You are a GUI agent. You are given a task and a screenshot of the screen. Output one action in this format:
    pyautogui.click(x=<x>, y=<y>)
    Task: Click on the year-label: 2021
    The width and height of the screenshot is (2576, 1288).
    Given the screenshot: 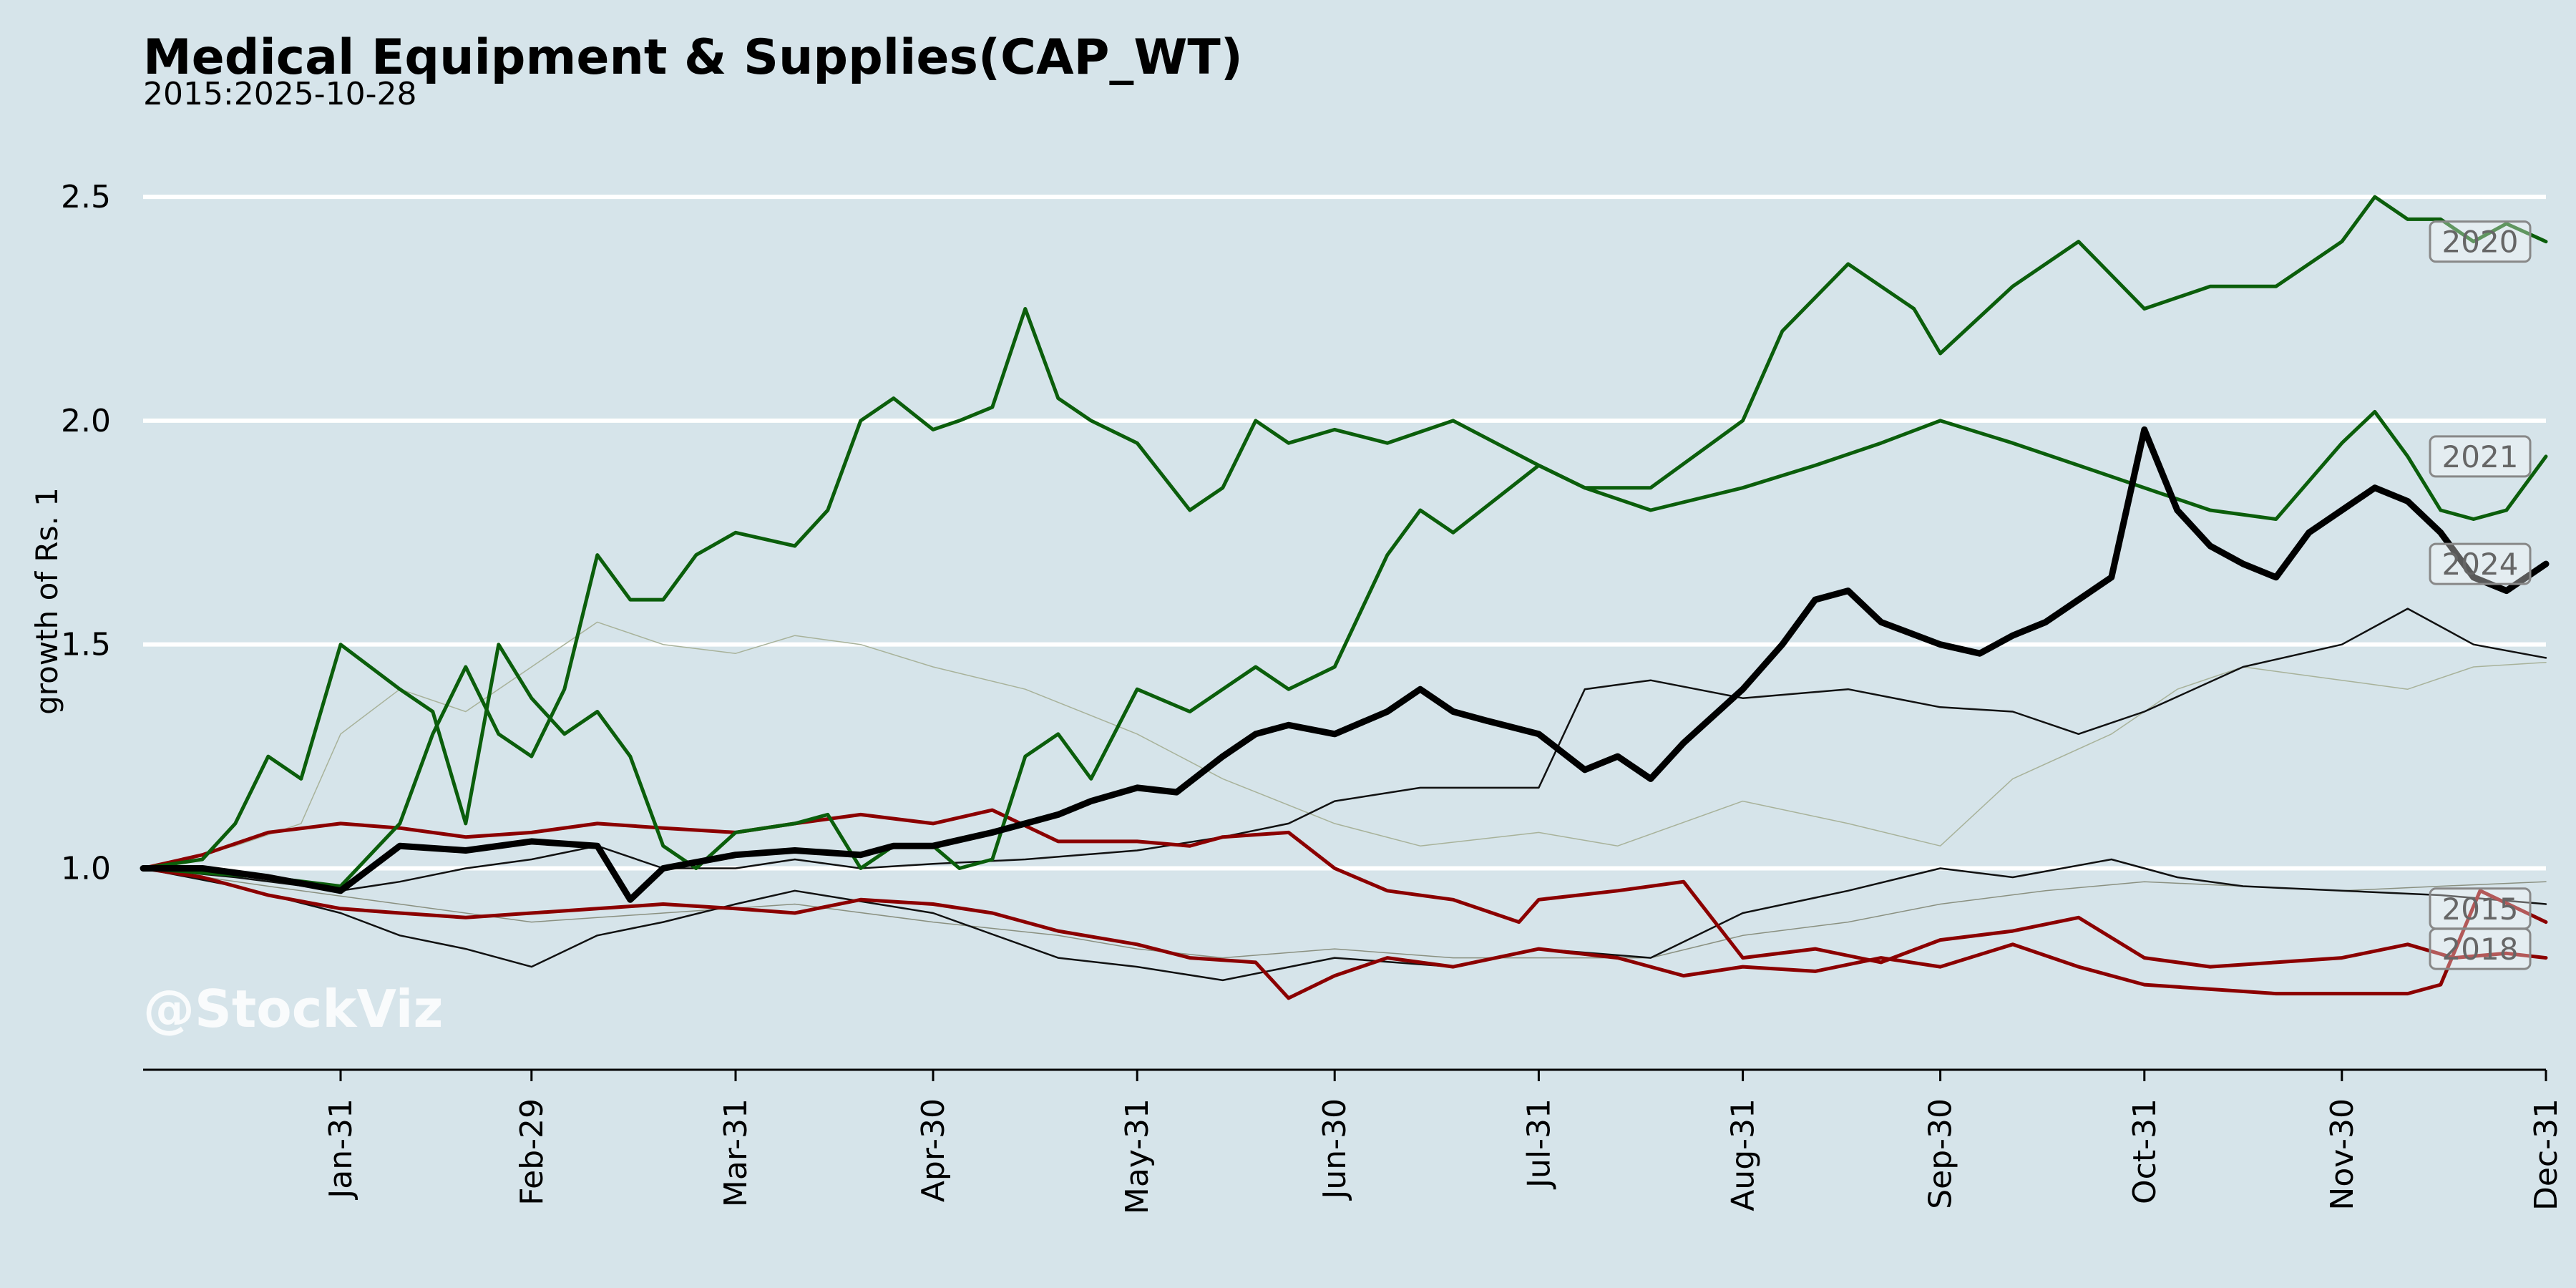 What is the action you would take?
    pyautogui.click(x=2480, y=456)
    